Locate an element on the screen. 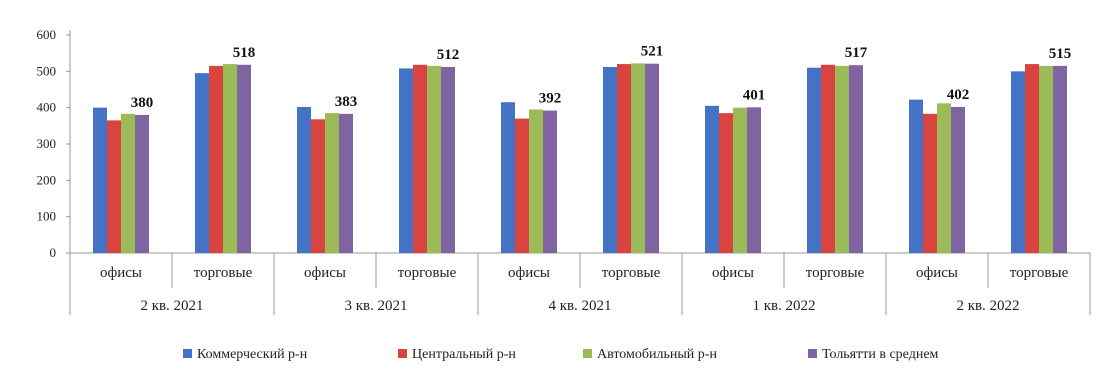  legend-label: Коммерческий р-н is located at coordinates (252, 354).